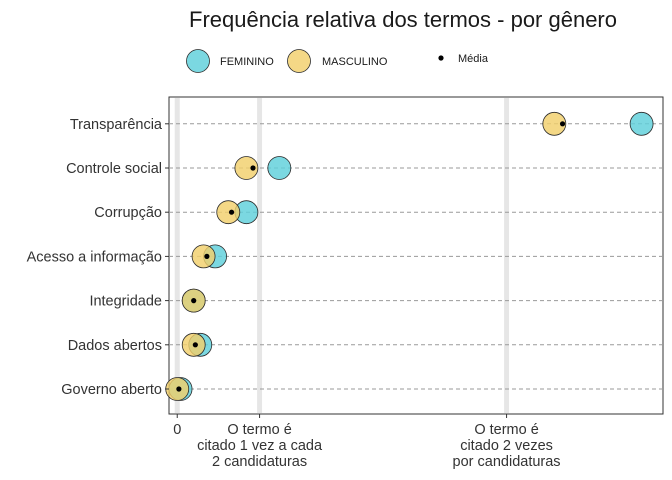  I want to click on y-tick-label: Acesso a informação, so click(94, 257).